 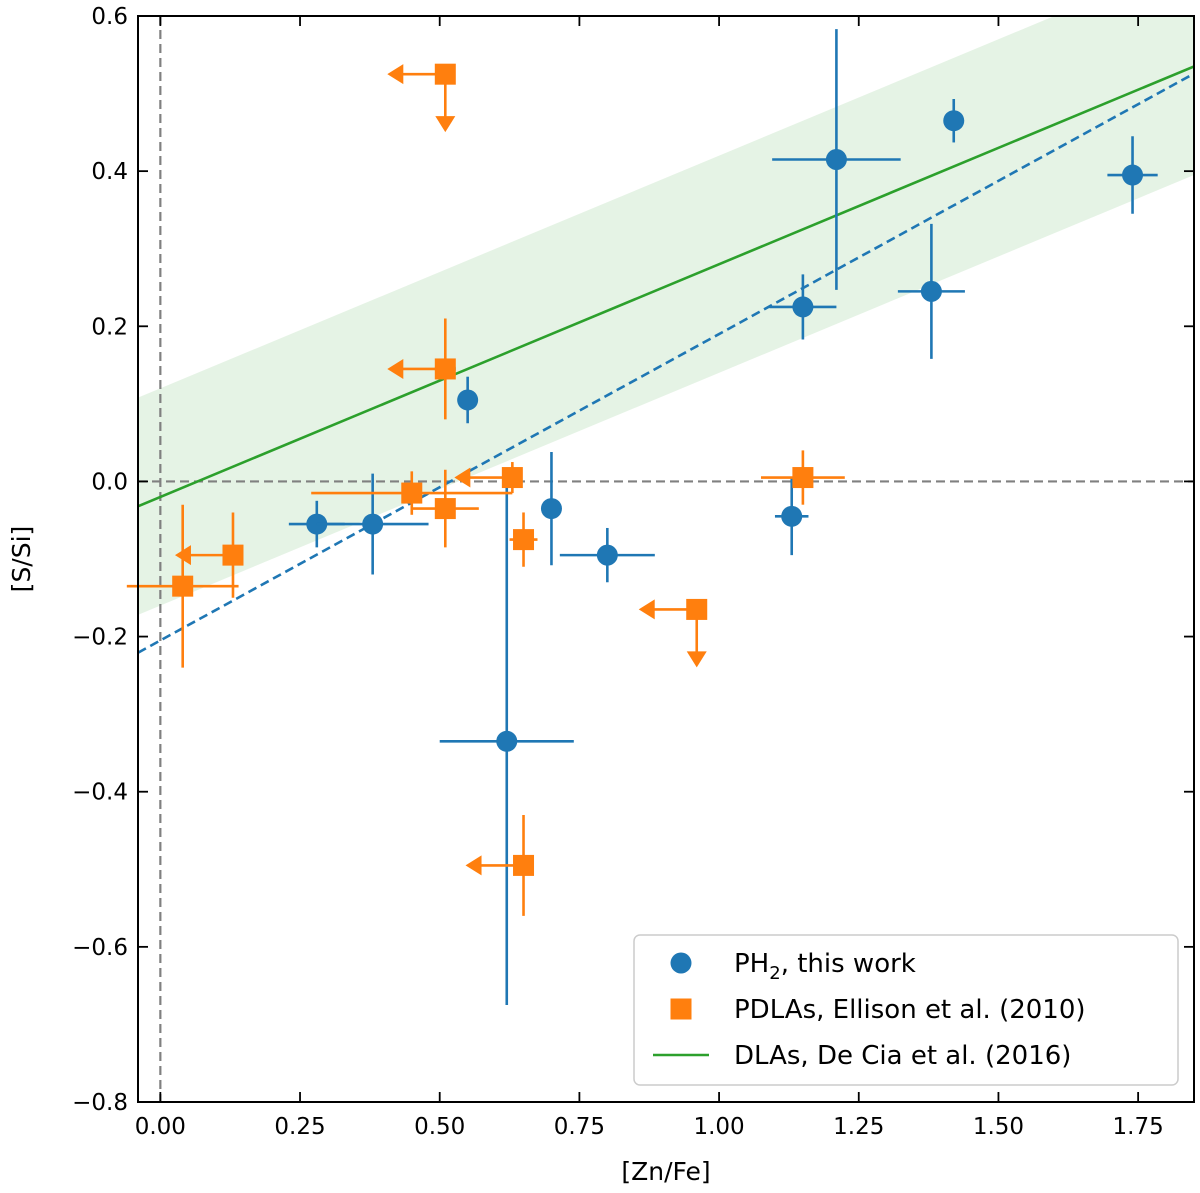 What do you see at coordinates (445, 369) in the screenshot?
I see `pdla-point-5-marker` at bounding box center [445, 369].